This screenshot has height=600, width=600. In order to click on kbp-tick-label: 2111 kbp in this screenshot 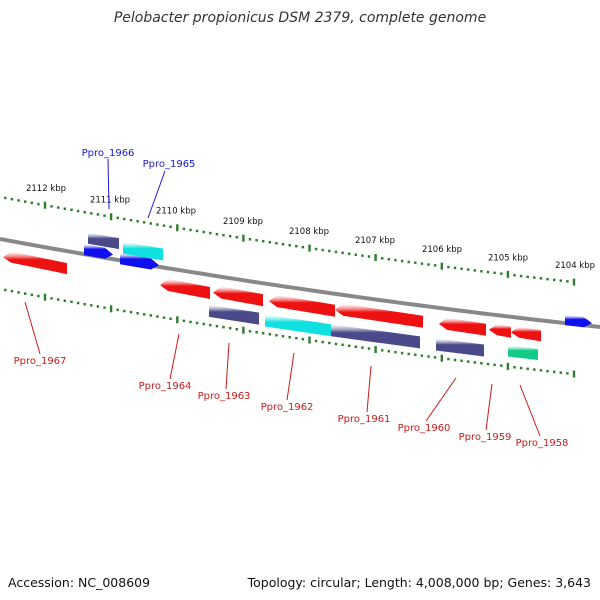, I will do `click(110, 200)`.